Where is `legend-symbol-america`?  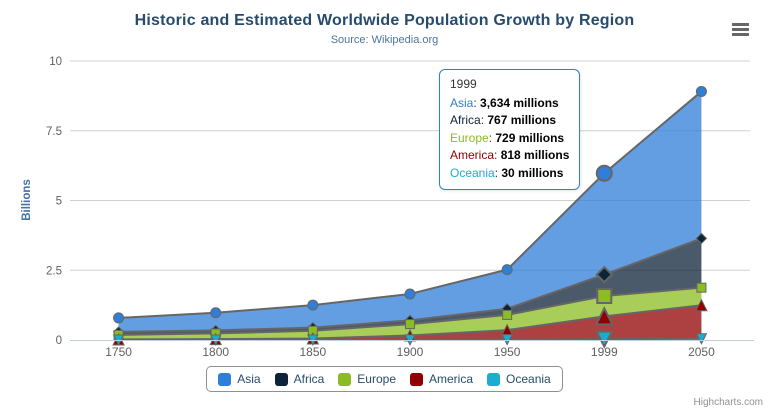 legend-symbol-america is located at coordinates (416, 379).